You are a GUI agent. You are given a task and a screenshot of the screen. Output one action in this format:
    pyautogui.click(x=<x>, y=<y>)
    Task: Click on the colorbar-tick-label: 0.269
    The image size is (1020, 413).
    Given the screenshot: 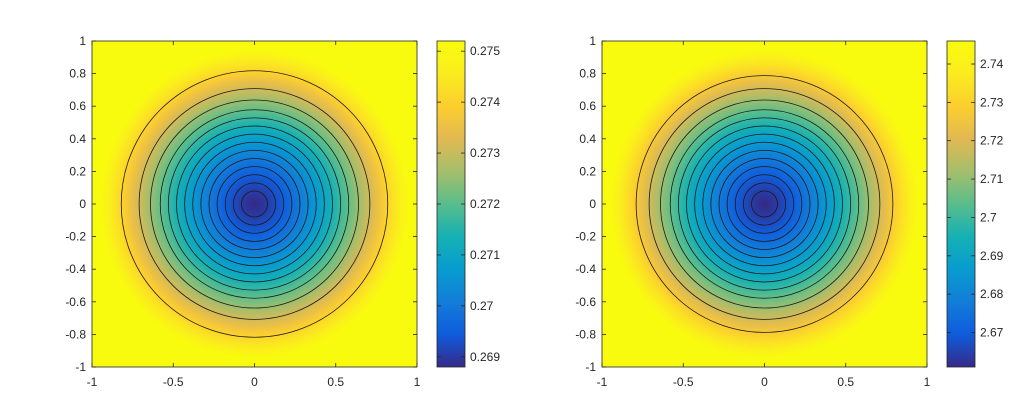 What is the action you would take?
    pyautogui.click(x=485, y=357)
    